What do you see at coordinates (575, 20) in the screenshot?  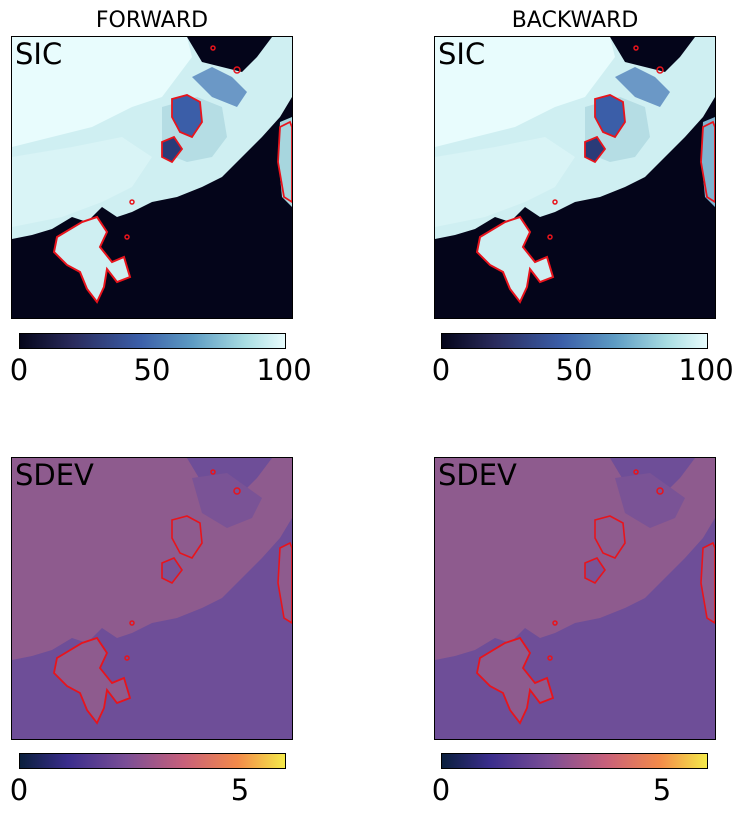 I see `column-title-backward: BACKWARD` at bounding box center [575, 20].